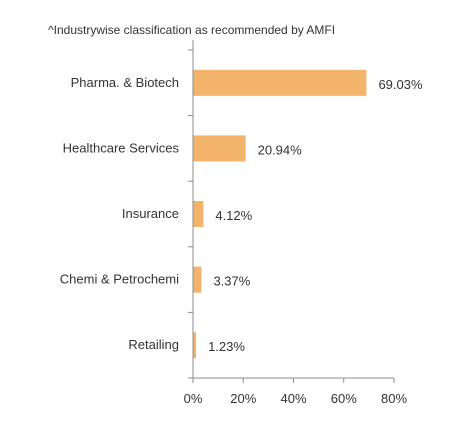 The image size is (472, 433). I want to click on value-label-3: 3.37%, so click(231, 281).